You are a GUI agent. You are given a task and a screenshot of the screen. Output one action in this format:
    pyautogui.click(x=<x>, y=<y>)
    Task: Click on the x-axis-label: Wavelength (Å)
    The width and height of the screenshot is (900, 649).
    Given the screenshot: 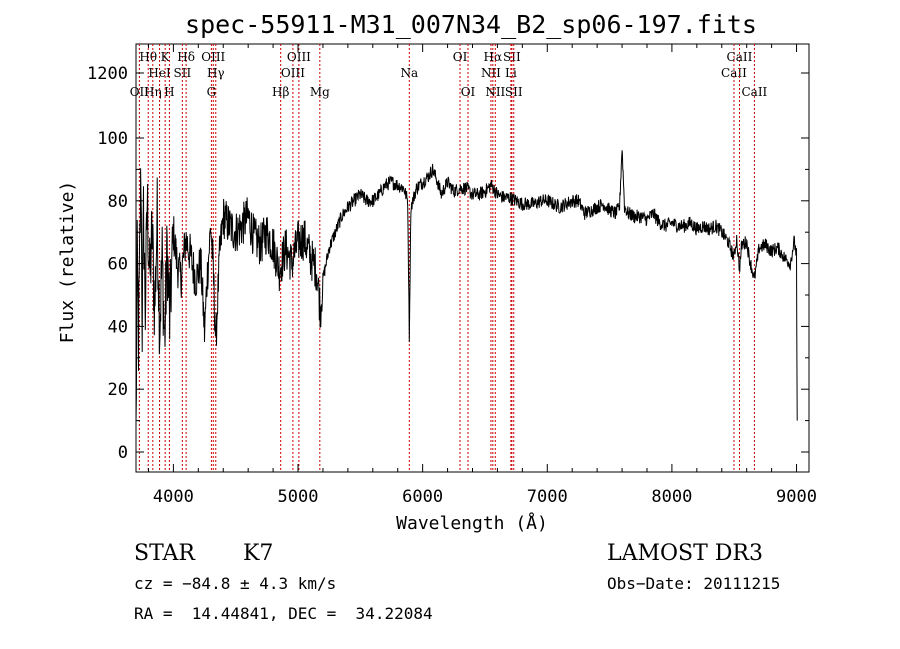 What is the action you would take?
    pyautogui.click(x=472, y=523)
    